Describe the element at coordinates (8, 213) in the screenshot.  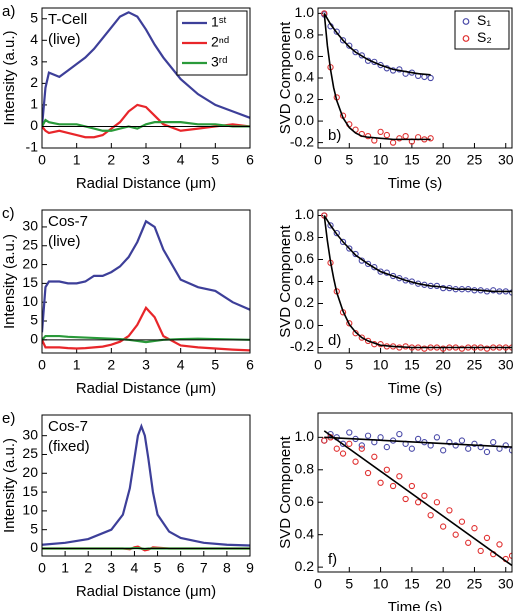
I see `panel-label: c)` at that location.